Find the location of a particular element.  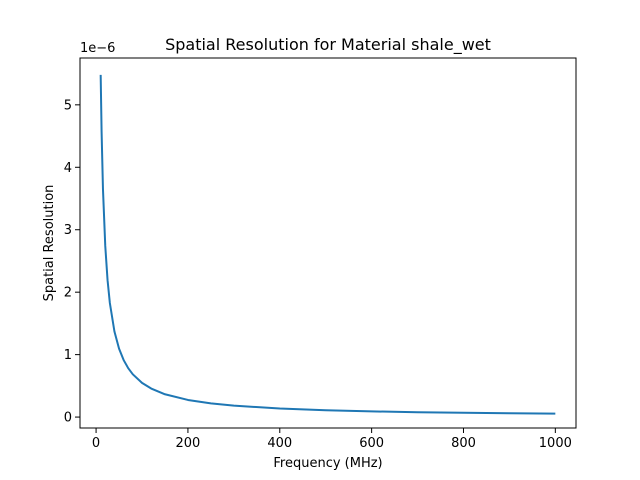

x-axis-label: Frequency (MHz) is located at coordinates (327, 463).